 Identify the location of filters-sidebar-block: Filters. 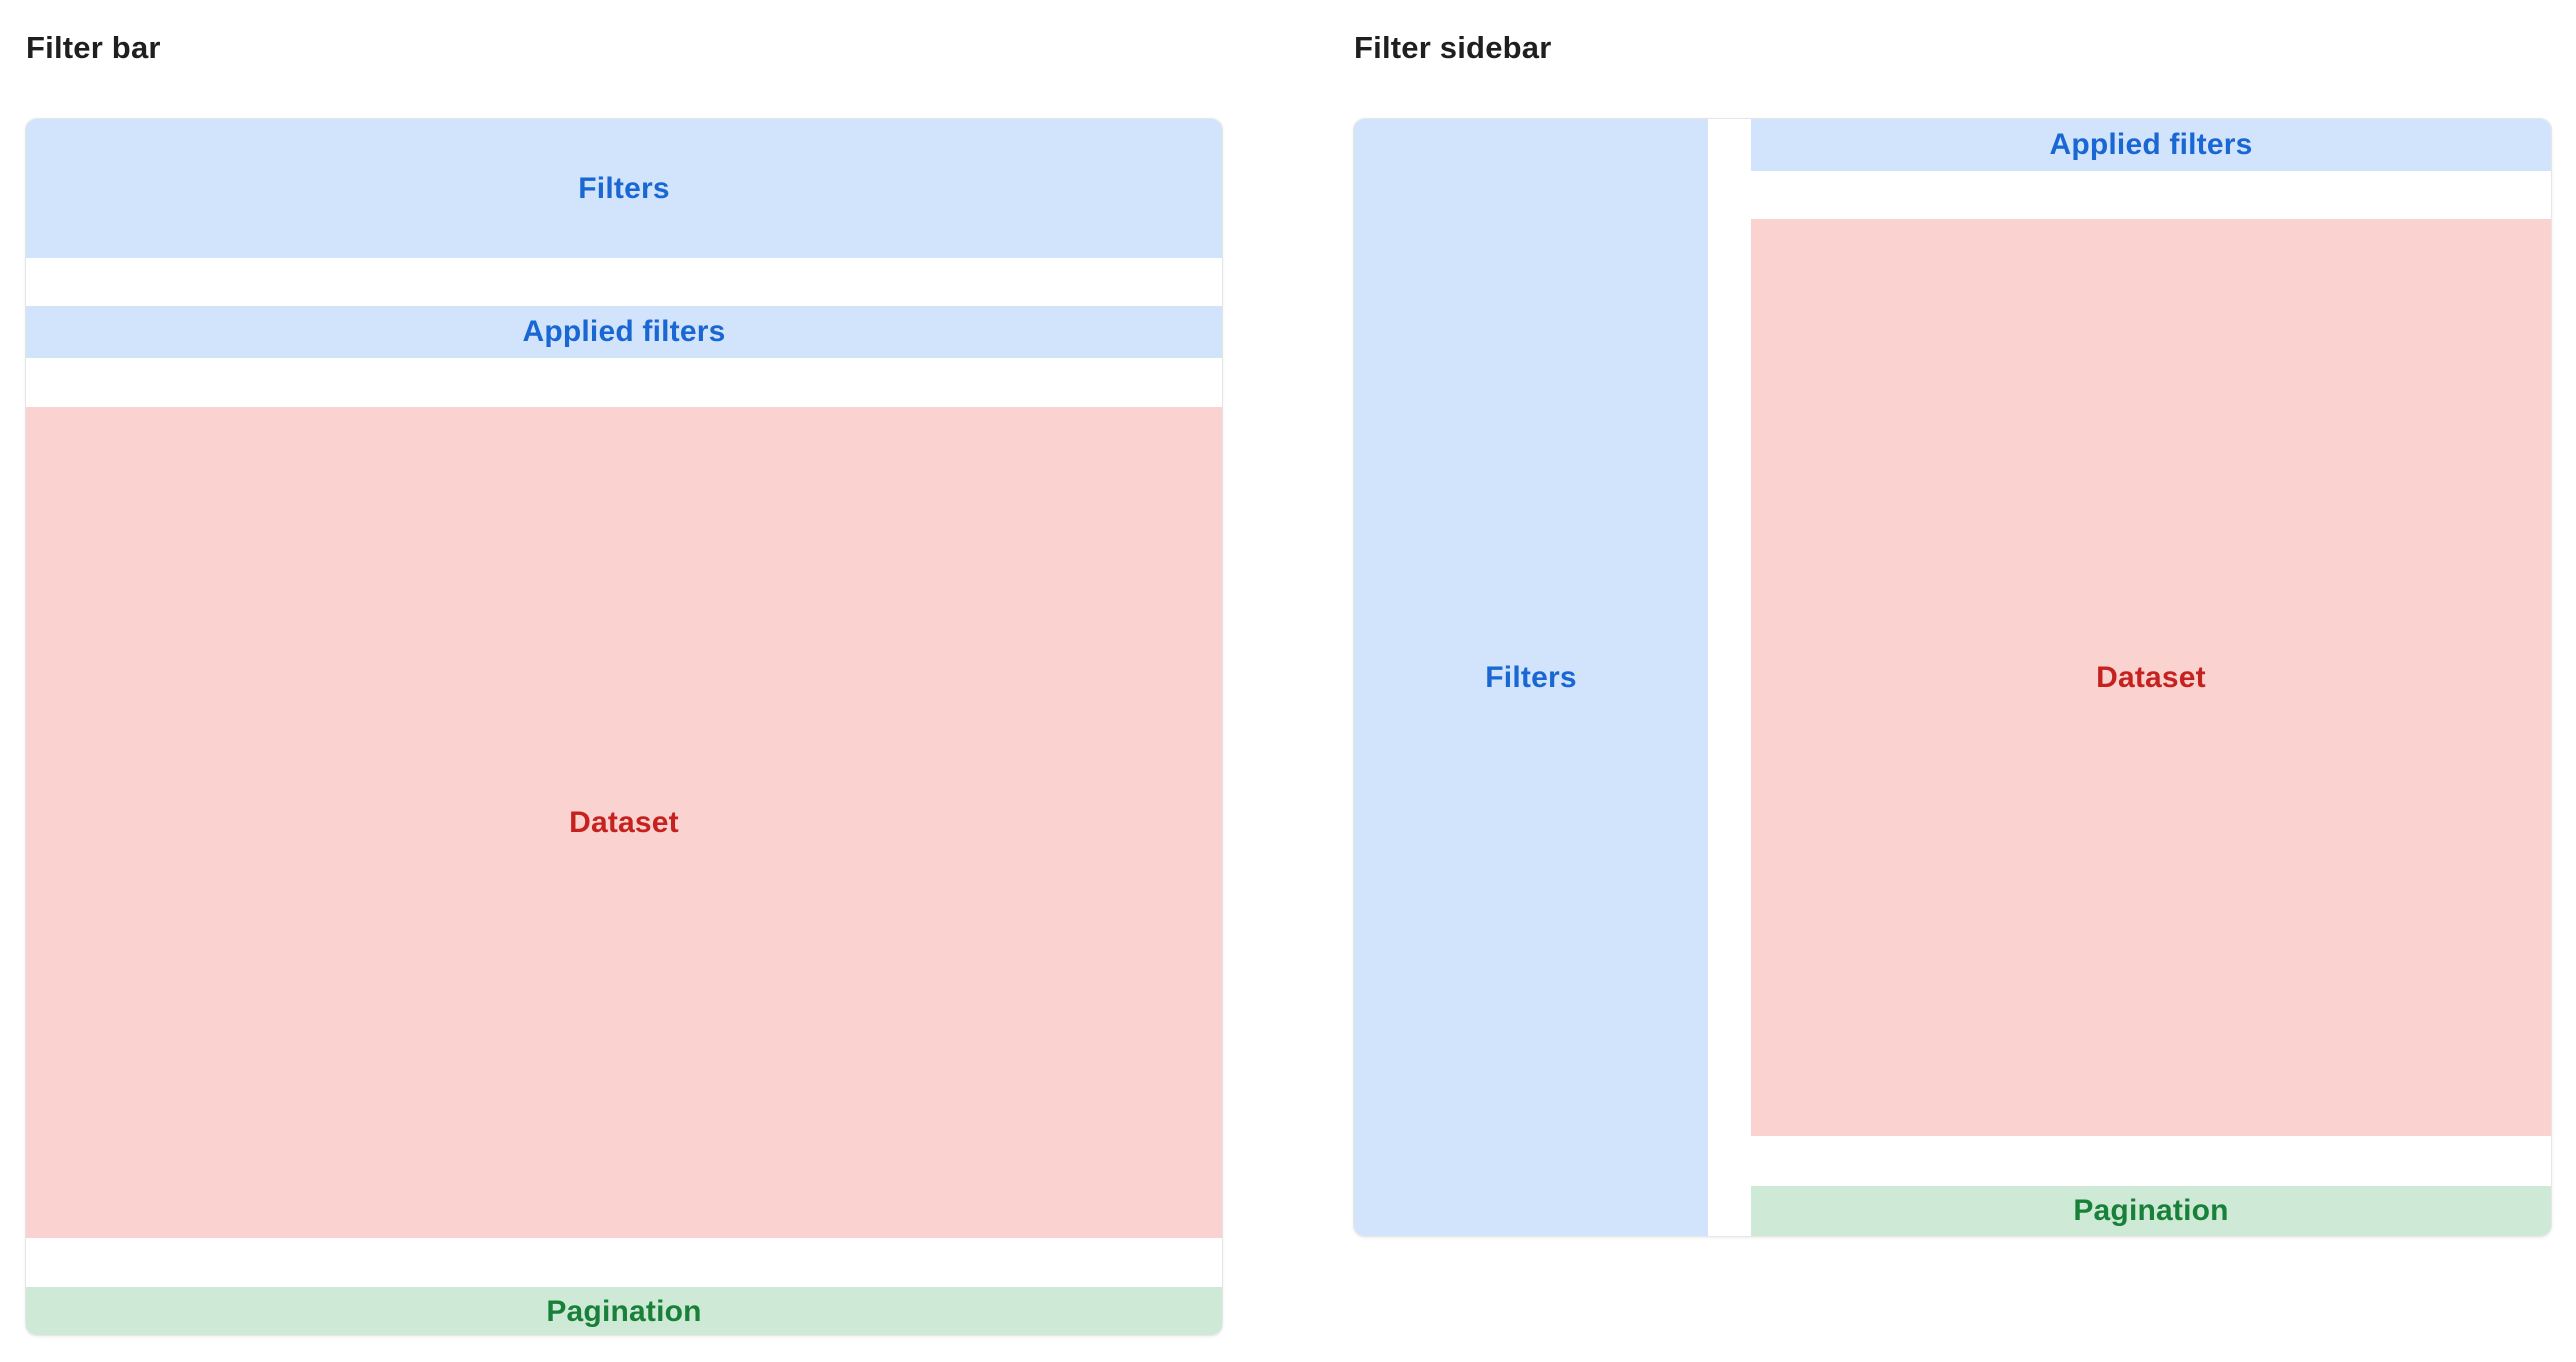
(1531, 677).